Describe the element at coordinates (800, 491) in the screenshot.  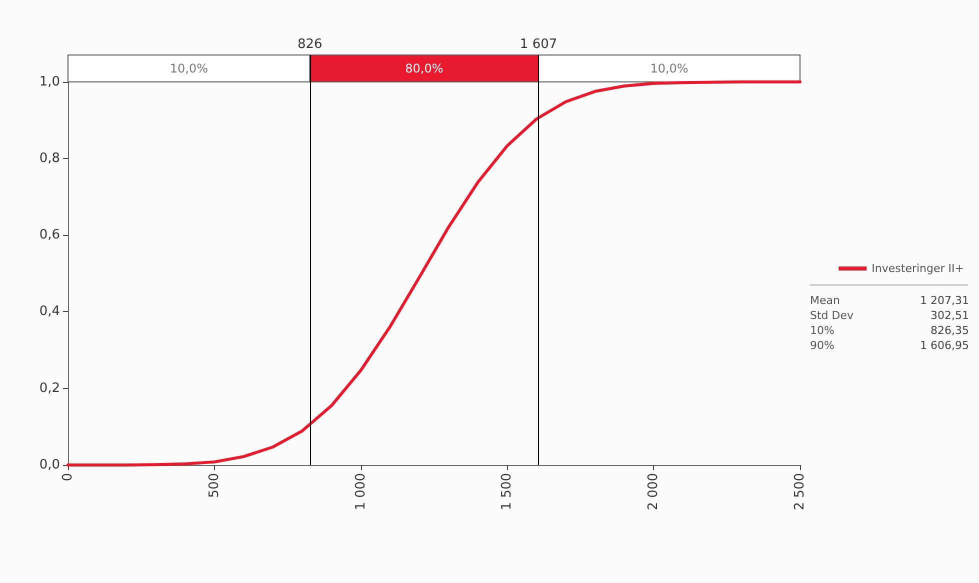
I see `x-tick-label: 2 500` at that location.